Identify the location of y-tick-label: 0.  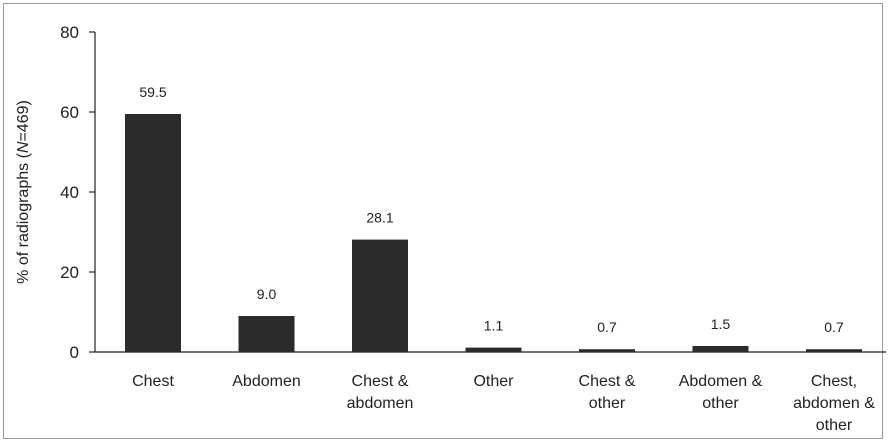
(74, 352).